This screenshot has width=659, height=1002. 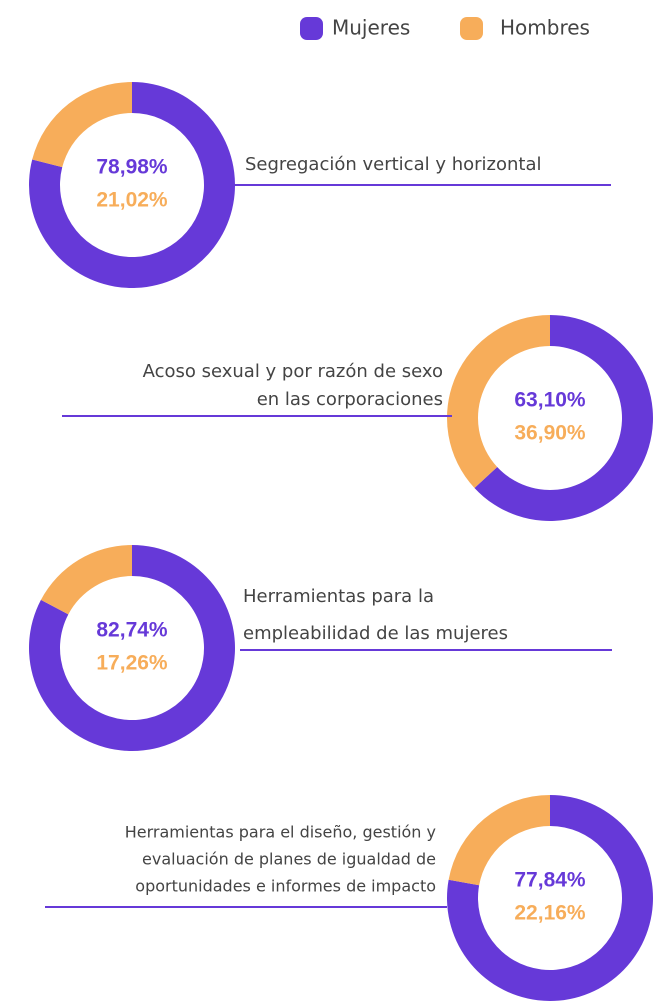 What do you see at coordinates (545, 28) in the screenshot?
I see `legend-label: Hombres` at bounding box center [545, 28].